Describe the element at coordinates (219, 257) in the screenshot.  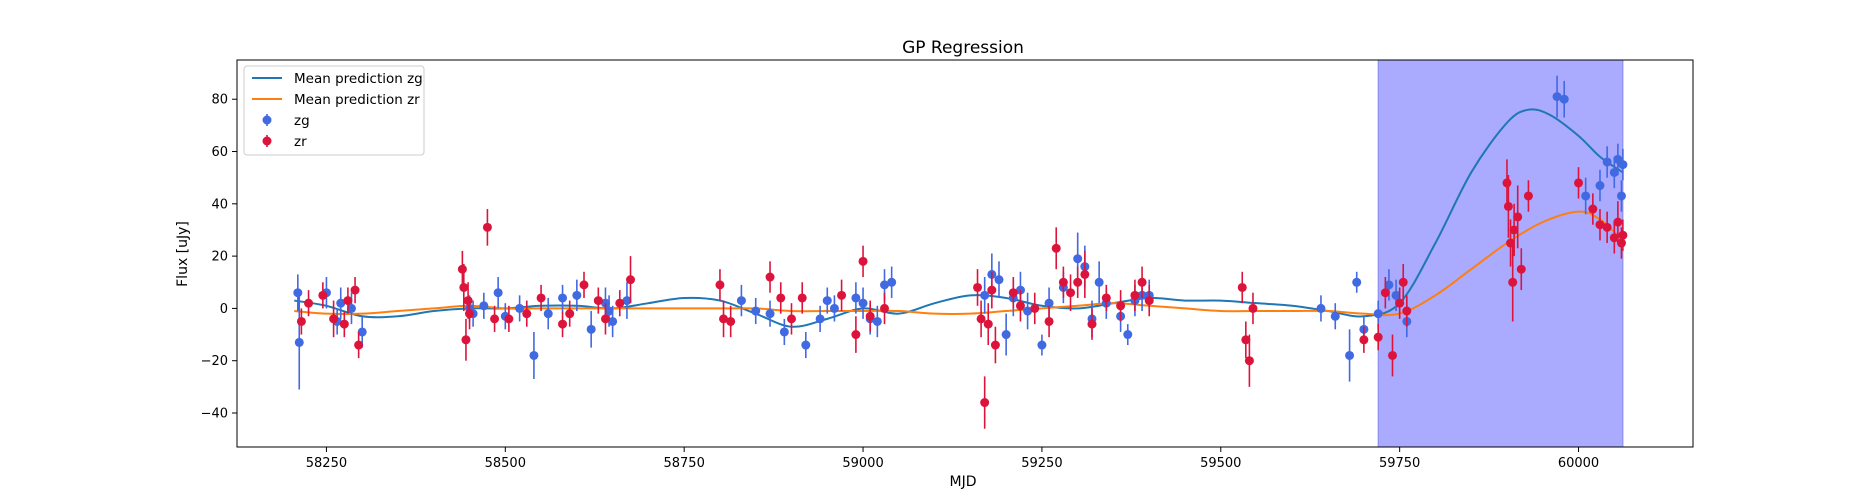
I see `y-tick-label: 20` at that location.